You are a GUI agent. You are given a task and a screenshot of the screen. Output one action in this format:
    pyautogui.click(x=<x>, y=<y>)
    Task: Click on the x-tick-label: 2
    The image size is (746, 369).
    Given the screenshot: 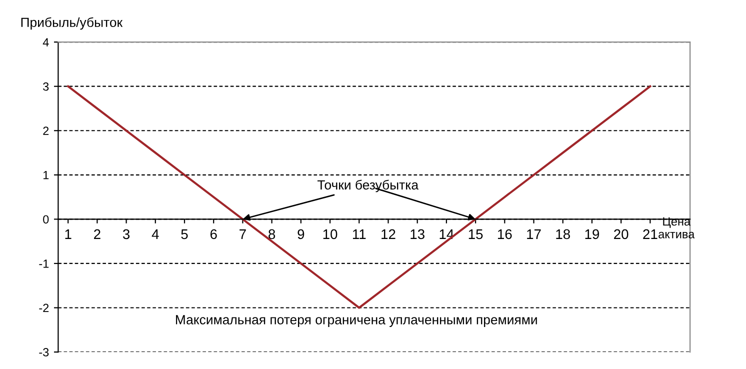 What is the action you would take?
    pyautogui.click(x=97, y=234)
    